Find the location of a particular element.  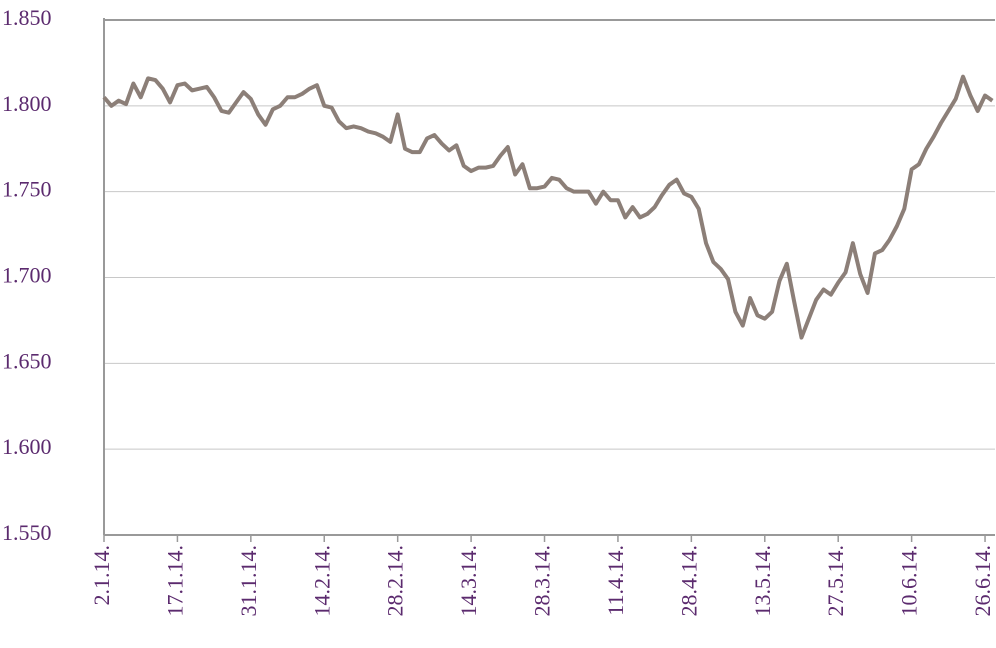

x-tick-label: 17.1.14. is located at coordinates (174, 581).